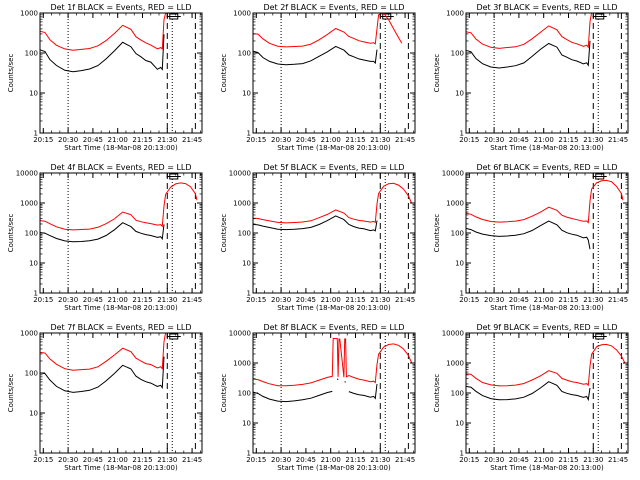 This screenshot has height=480, width=640. I want to click on panel-title: Det 4f BLACK = Events, RED = LLD, so click(120, 167).